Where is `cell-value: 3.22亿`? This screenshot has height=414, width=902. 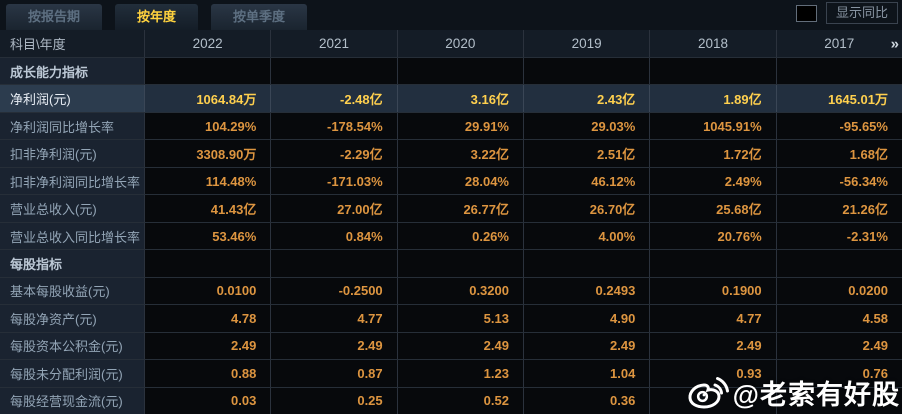
cell-value: 3.22亿 is located at coordinates (460, 153).